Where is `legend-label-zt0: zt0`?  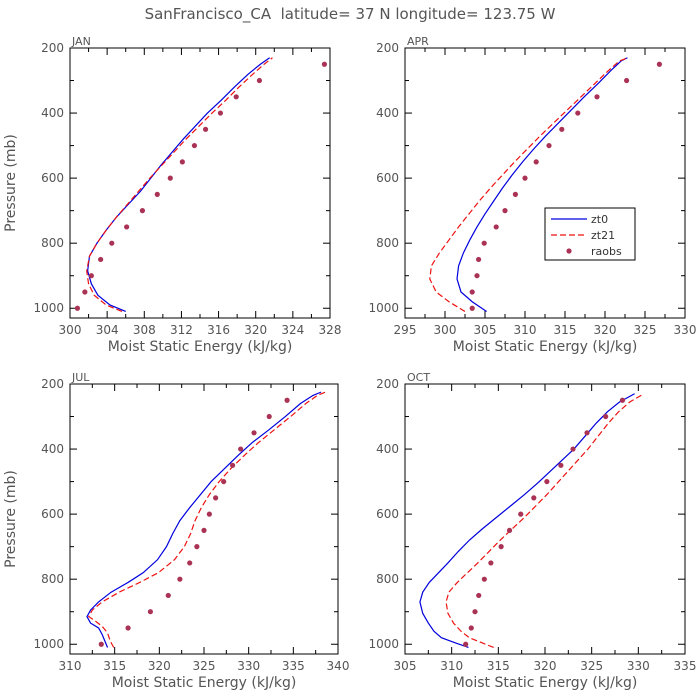
legend-label-zt0: zt0 is located at coordinates (599, 219).